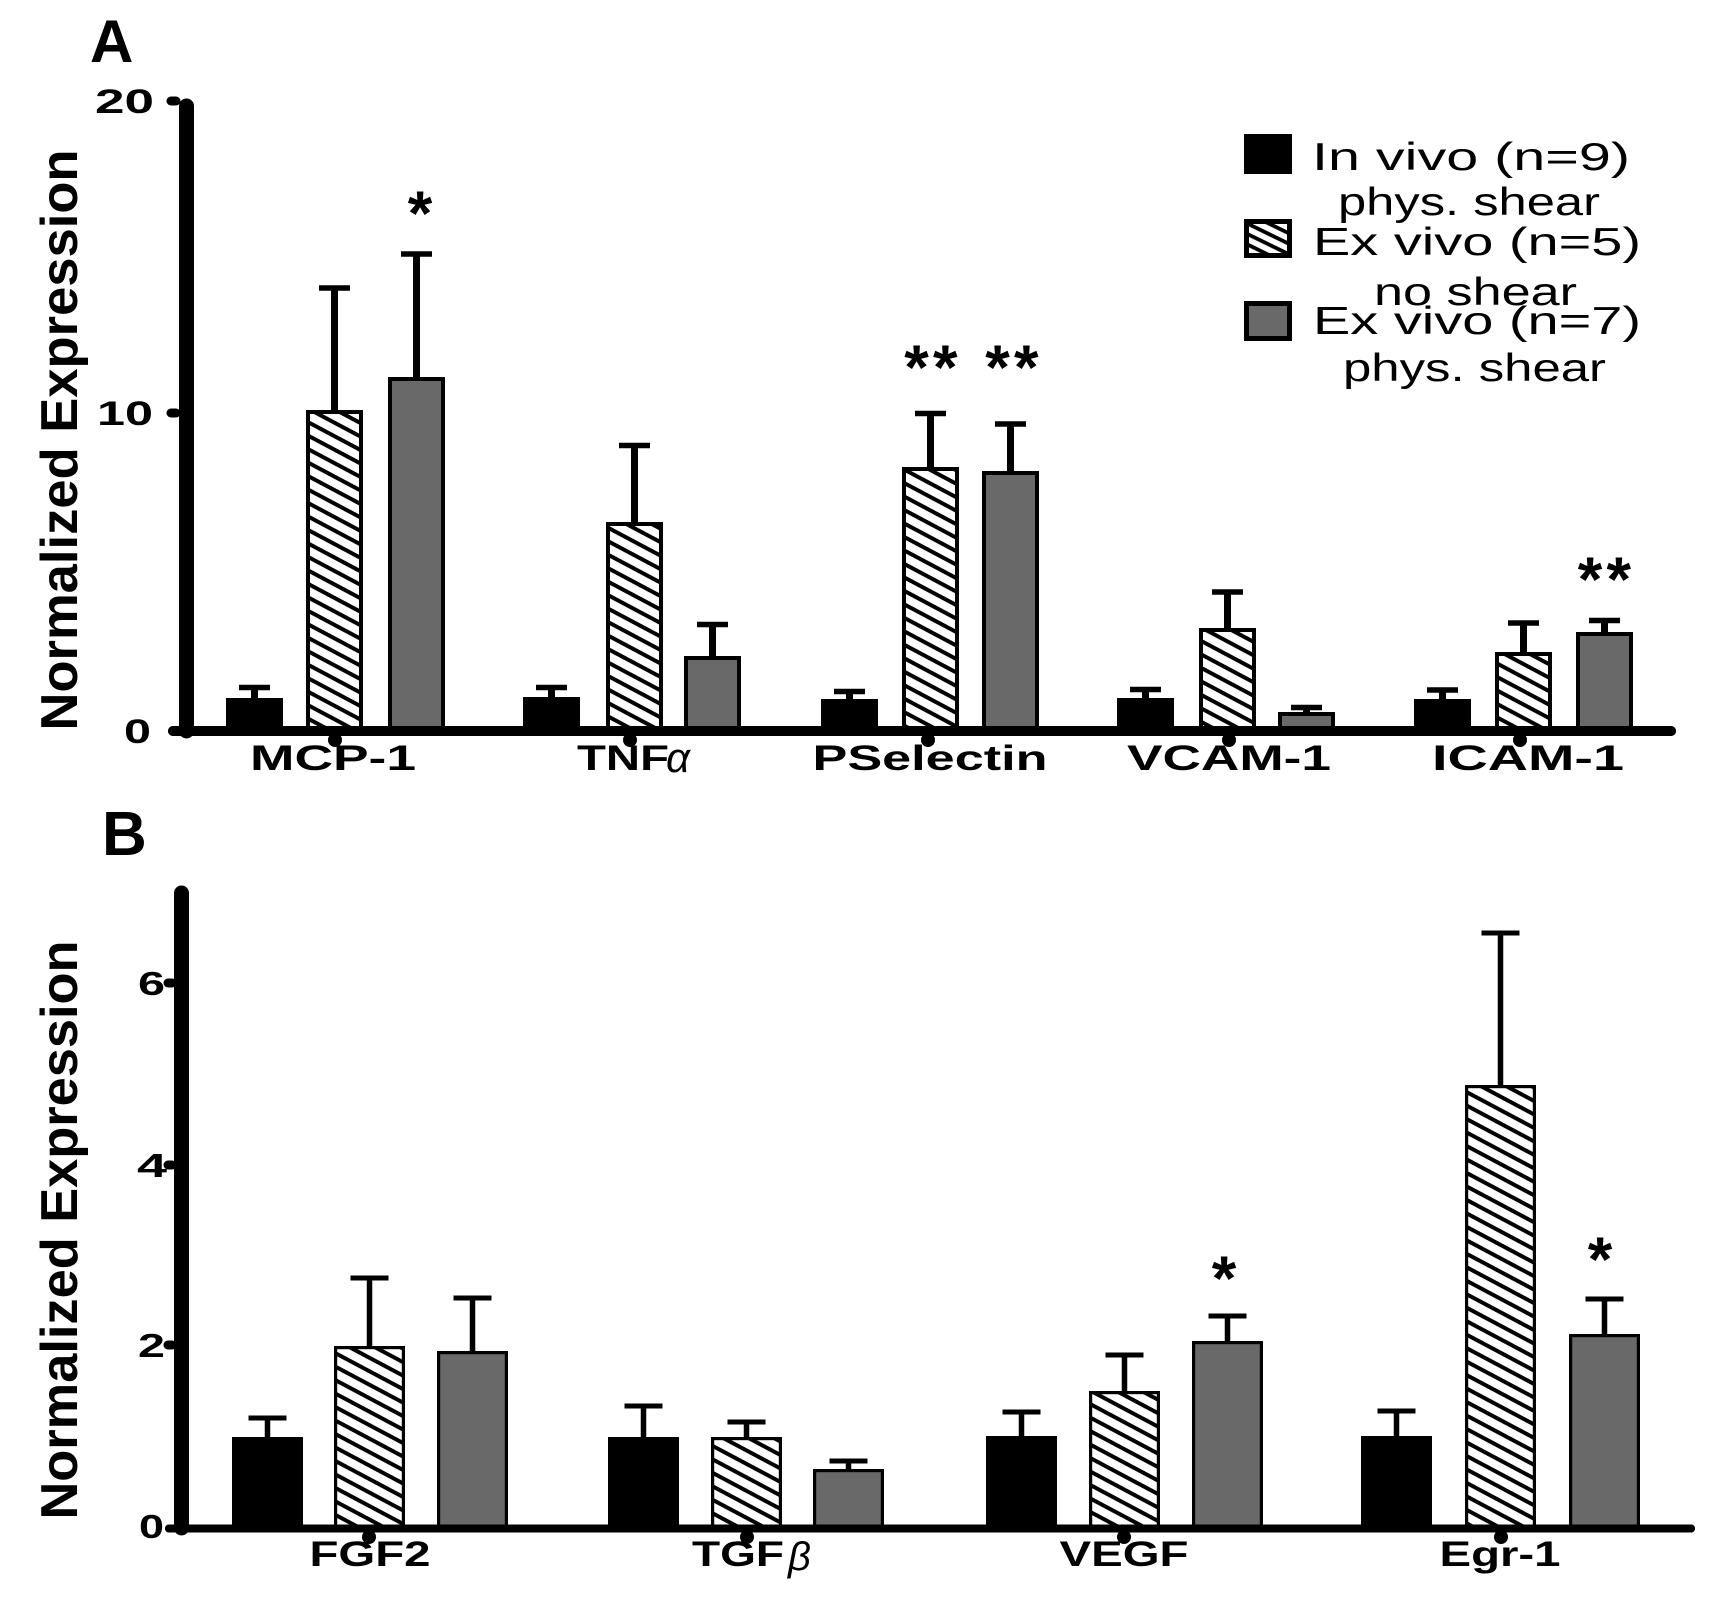 This screenshot has width=1710, height=1604. What do you see at coordinates (1477, 321) in the screenshot?
I see `svg-text: Ex vivo (n=7)` at bounding box center [1477, 321].